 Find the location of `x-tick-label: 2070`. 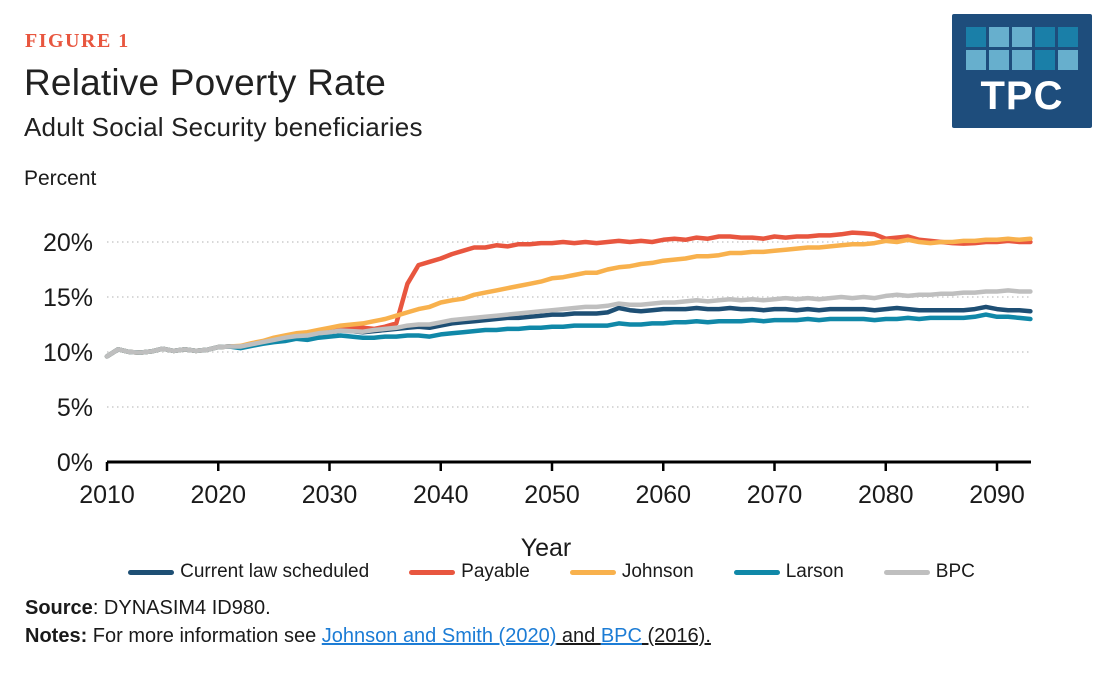

x-tick-label: 2070 is located at coordinates (775, 495).